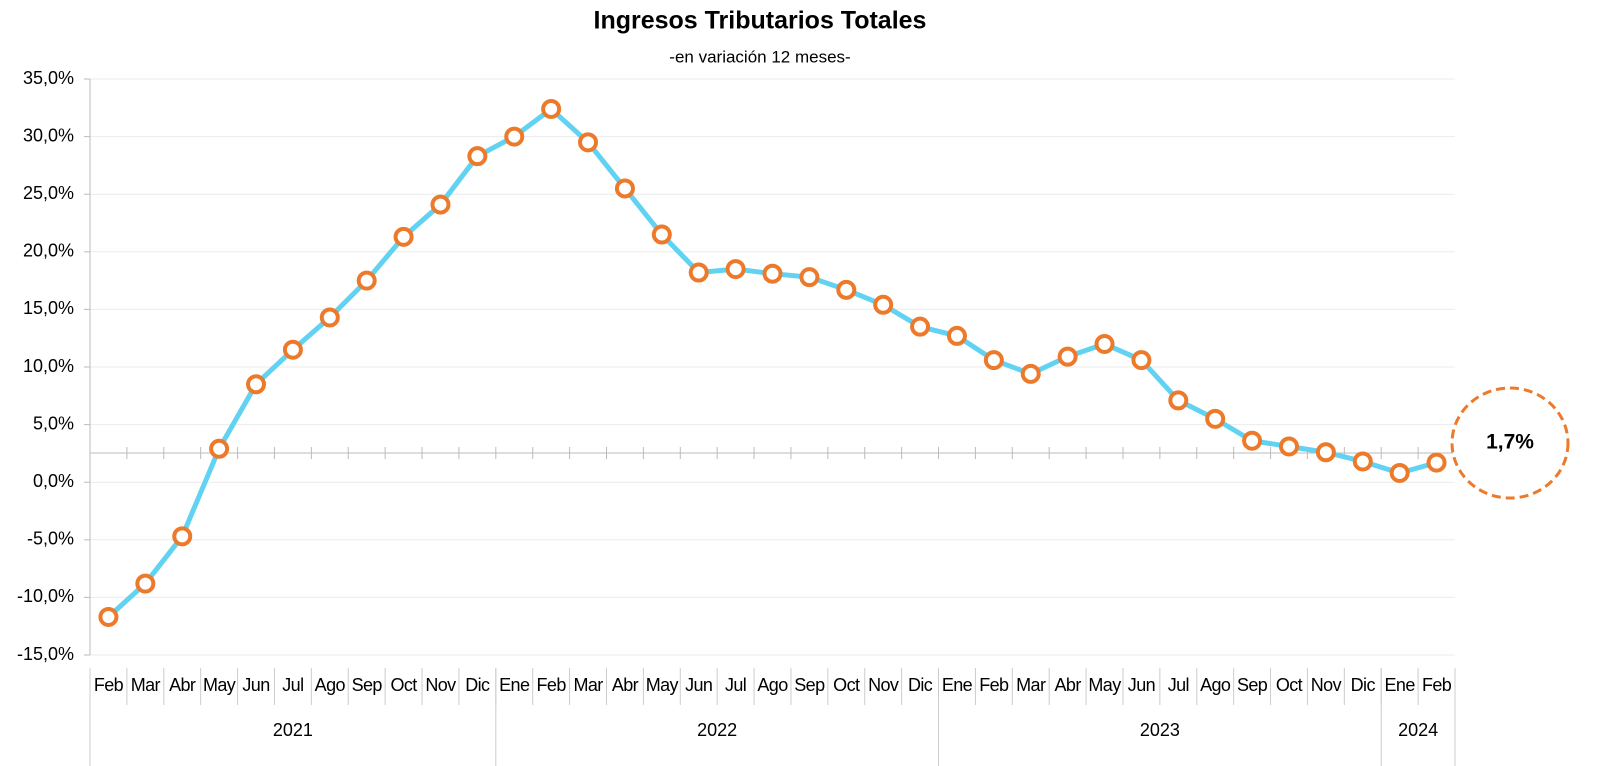  I want to click on chart-subtitle: -en variación 12 meses-, so click(759, 56).